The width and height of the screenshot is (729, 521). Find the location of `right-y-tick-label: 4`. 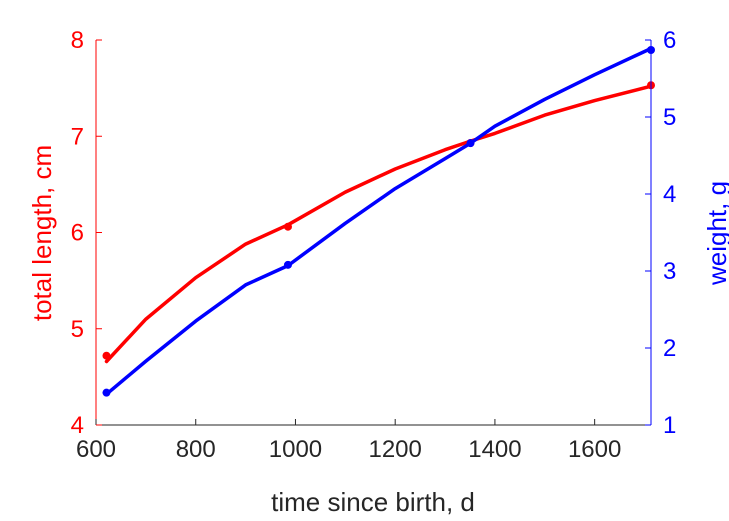

right-y-tick-label: 4 is located at coordinates (669, 194).